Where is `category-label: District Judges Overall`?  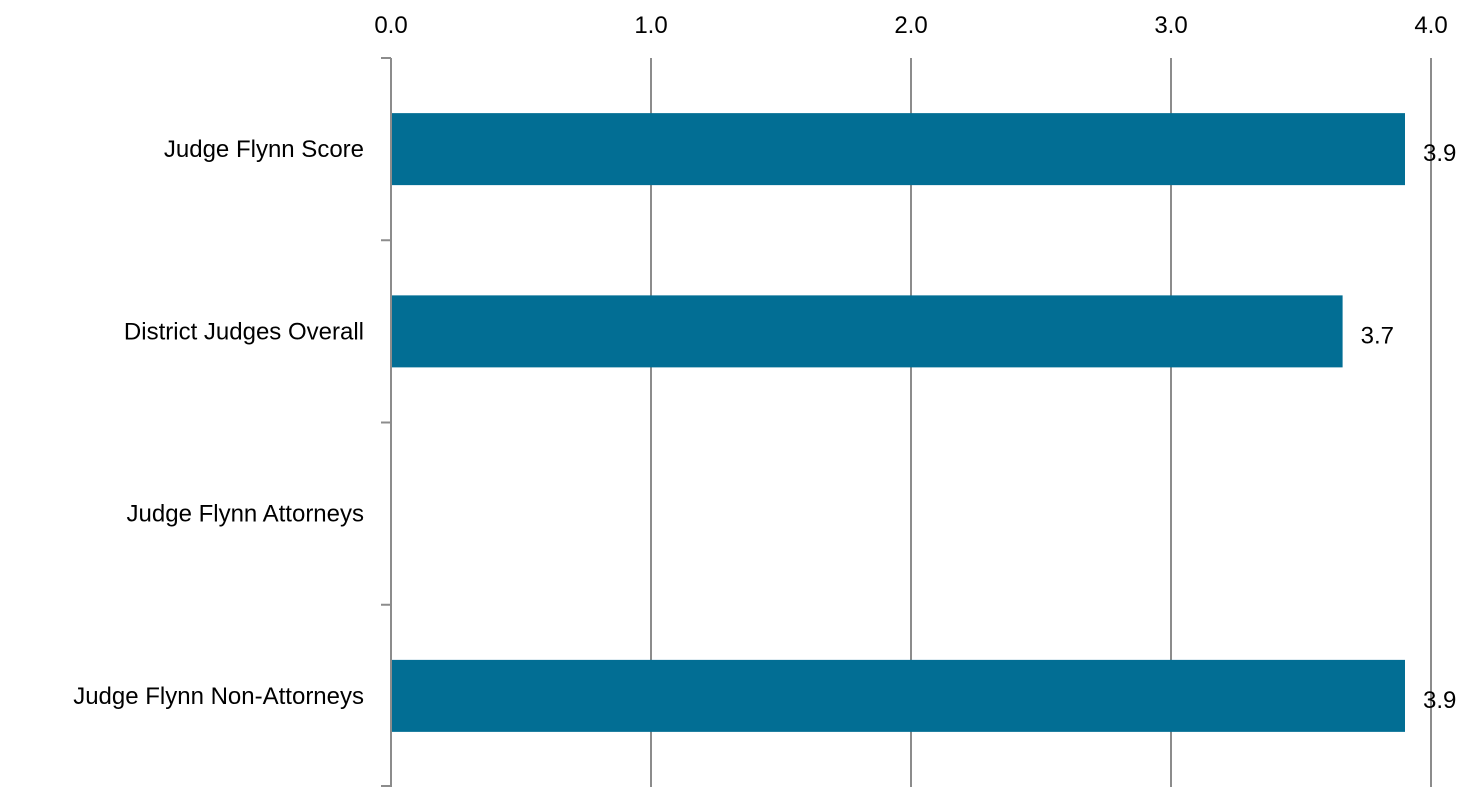
category-label: District Judges Overall is located at coordinates (244, 331).